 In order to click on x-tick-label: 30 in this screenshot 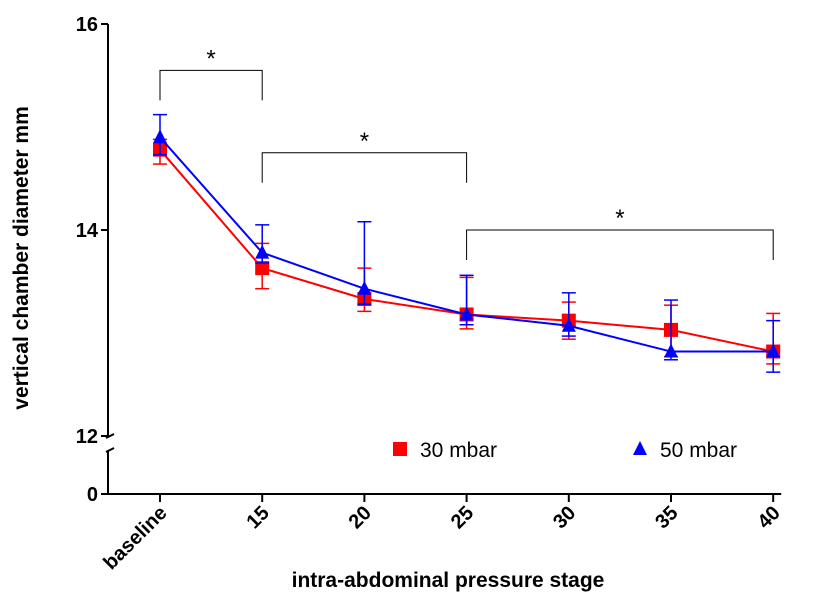, I will do `click(564, 517)`.